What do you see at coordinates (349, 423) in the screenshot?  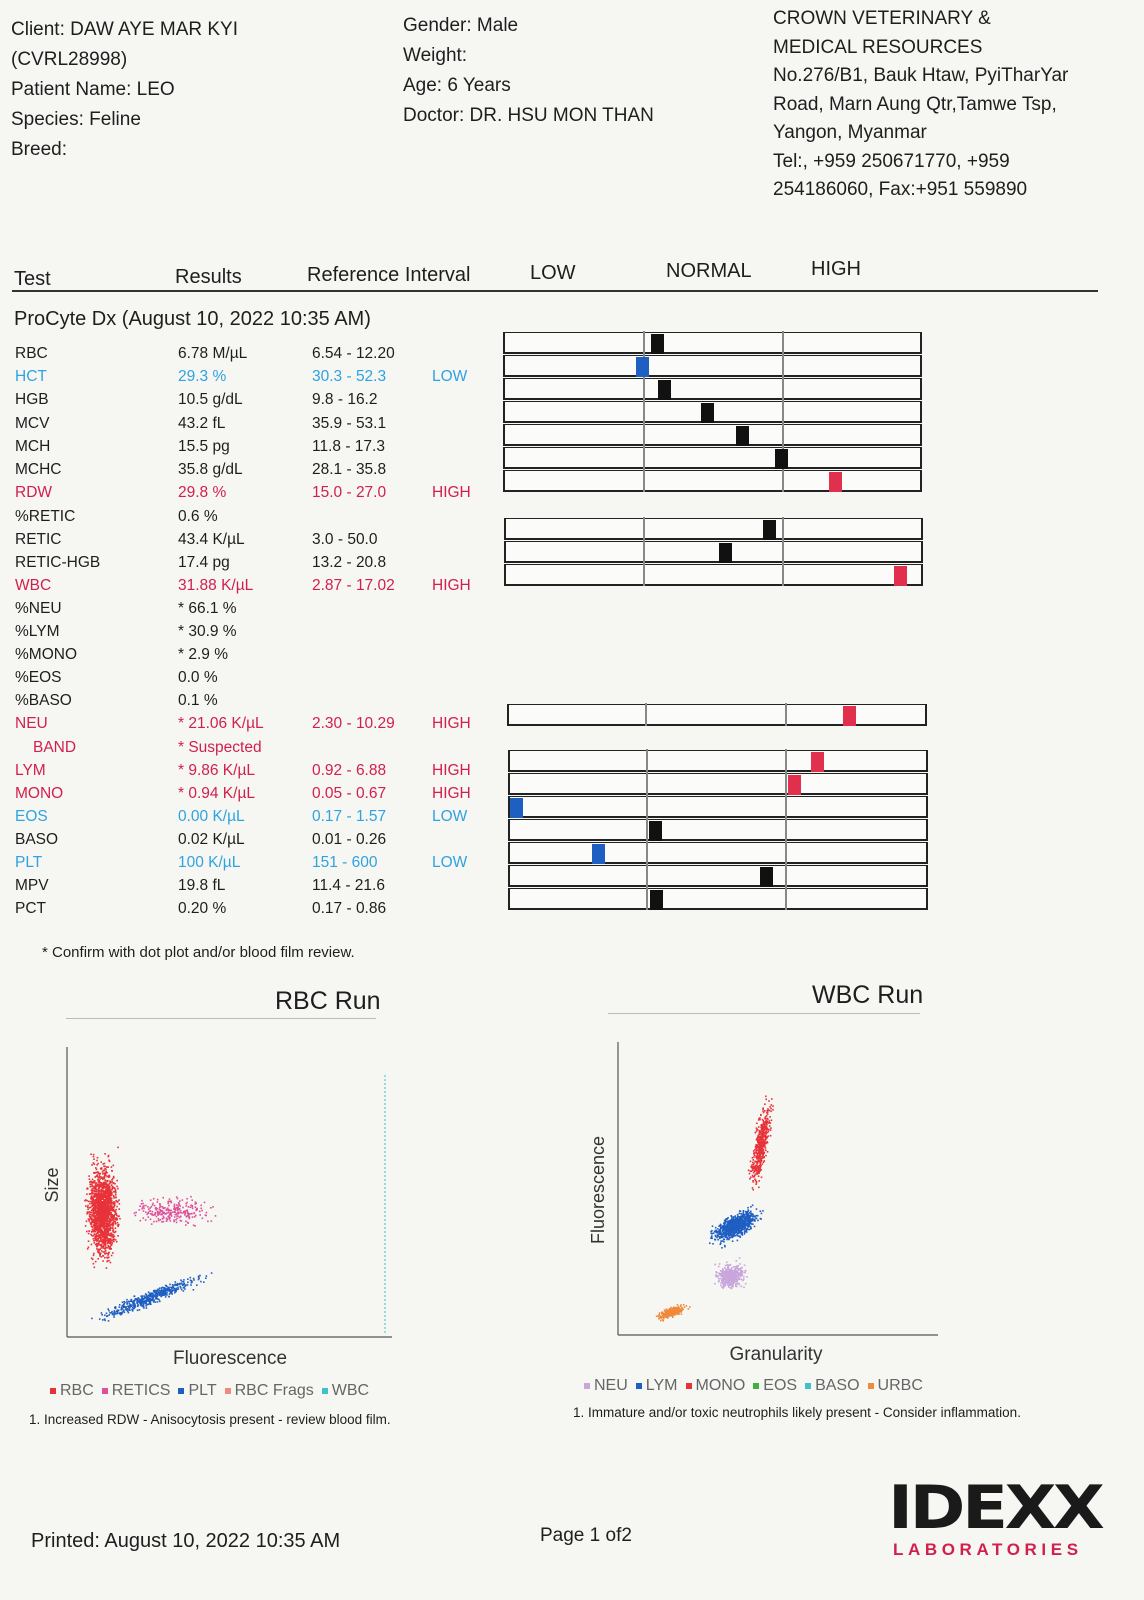 I see `reference-interval: 35.9 - 53.1` at bounding box center [349, 423].